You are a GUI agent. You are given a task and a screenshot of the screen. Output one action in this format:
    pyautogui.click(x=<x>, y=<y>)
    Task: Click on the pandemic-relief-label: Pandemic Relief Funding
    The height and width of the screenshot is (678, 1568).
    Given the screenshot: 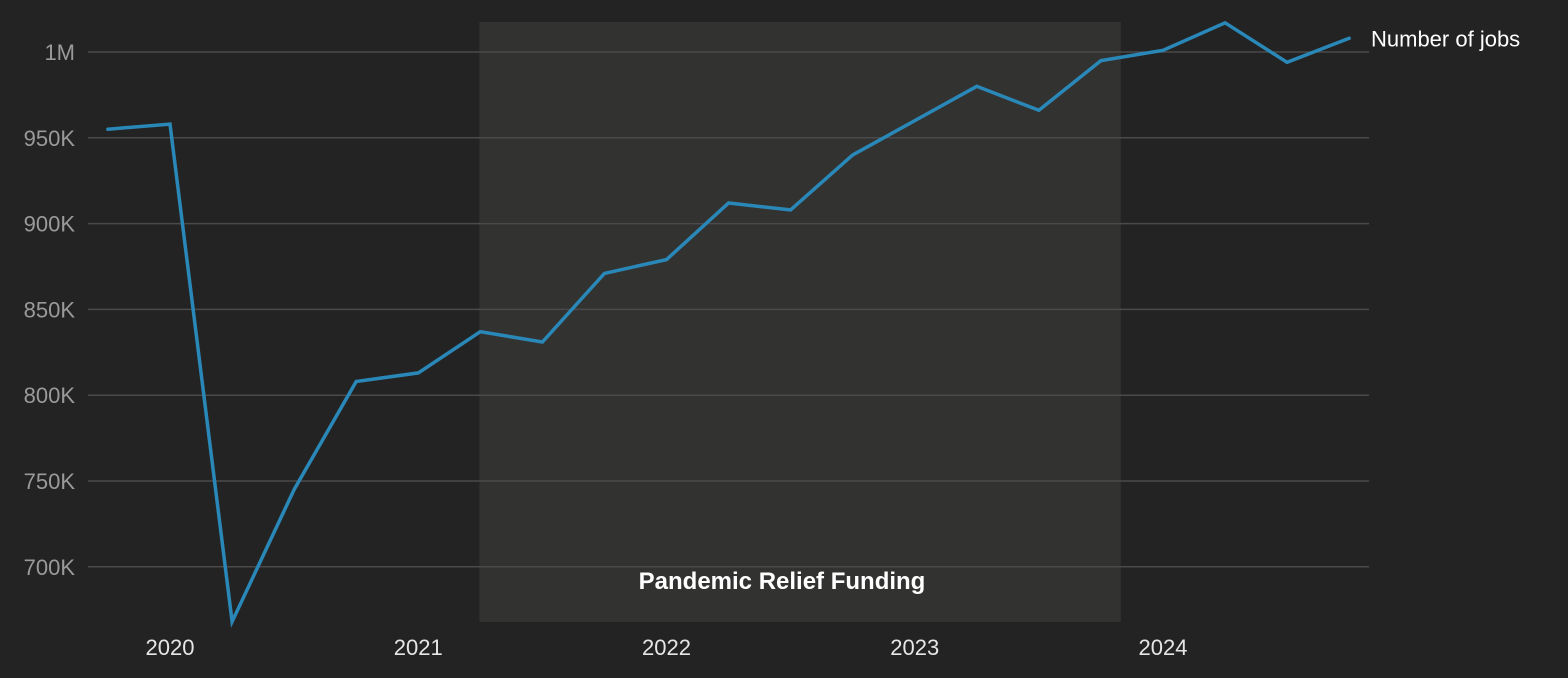 What is the action you would take?
    pyautogui.click(x=782, y=581)
    